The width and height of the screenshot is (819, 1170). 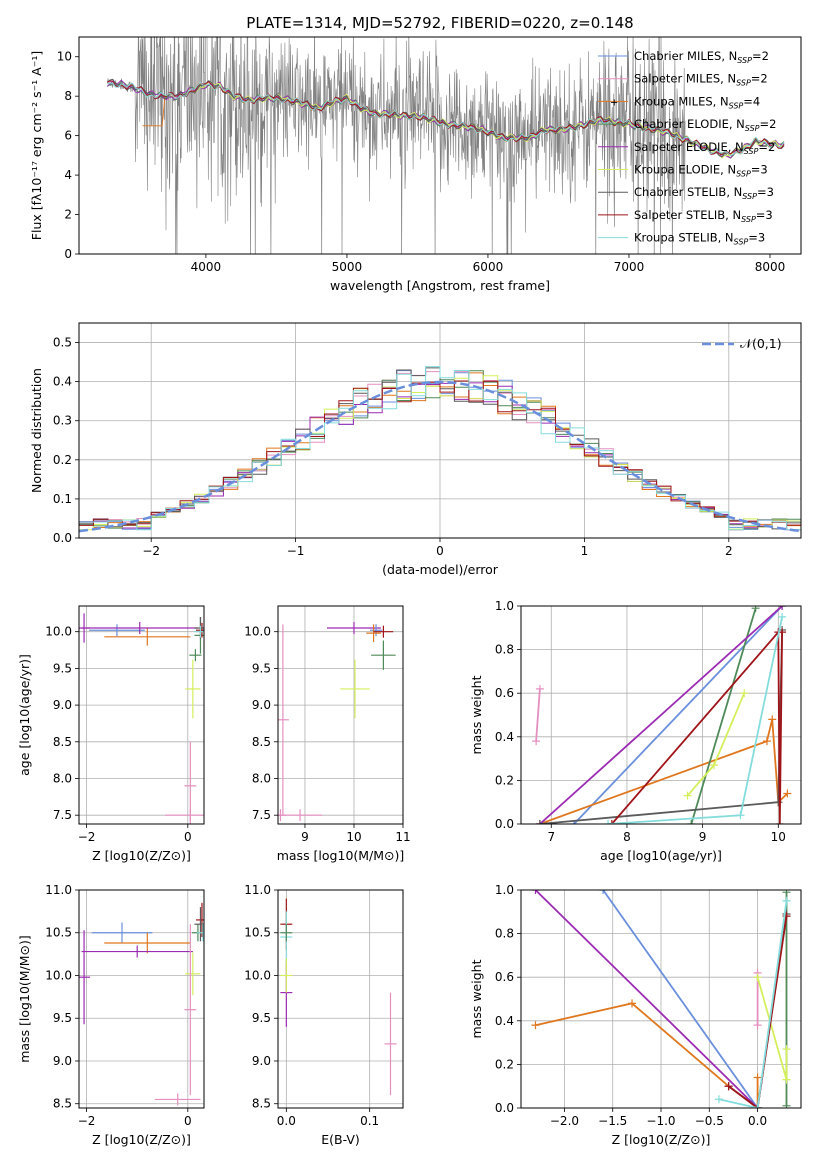 What do you see at coordinates (62, 815) in the screenshot?
I see `y-tick-label: 7.5` at bounding box center [62, 815].